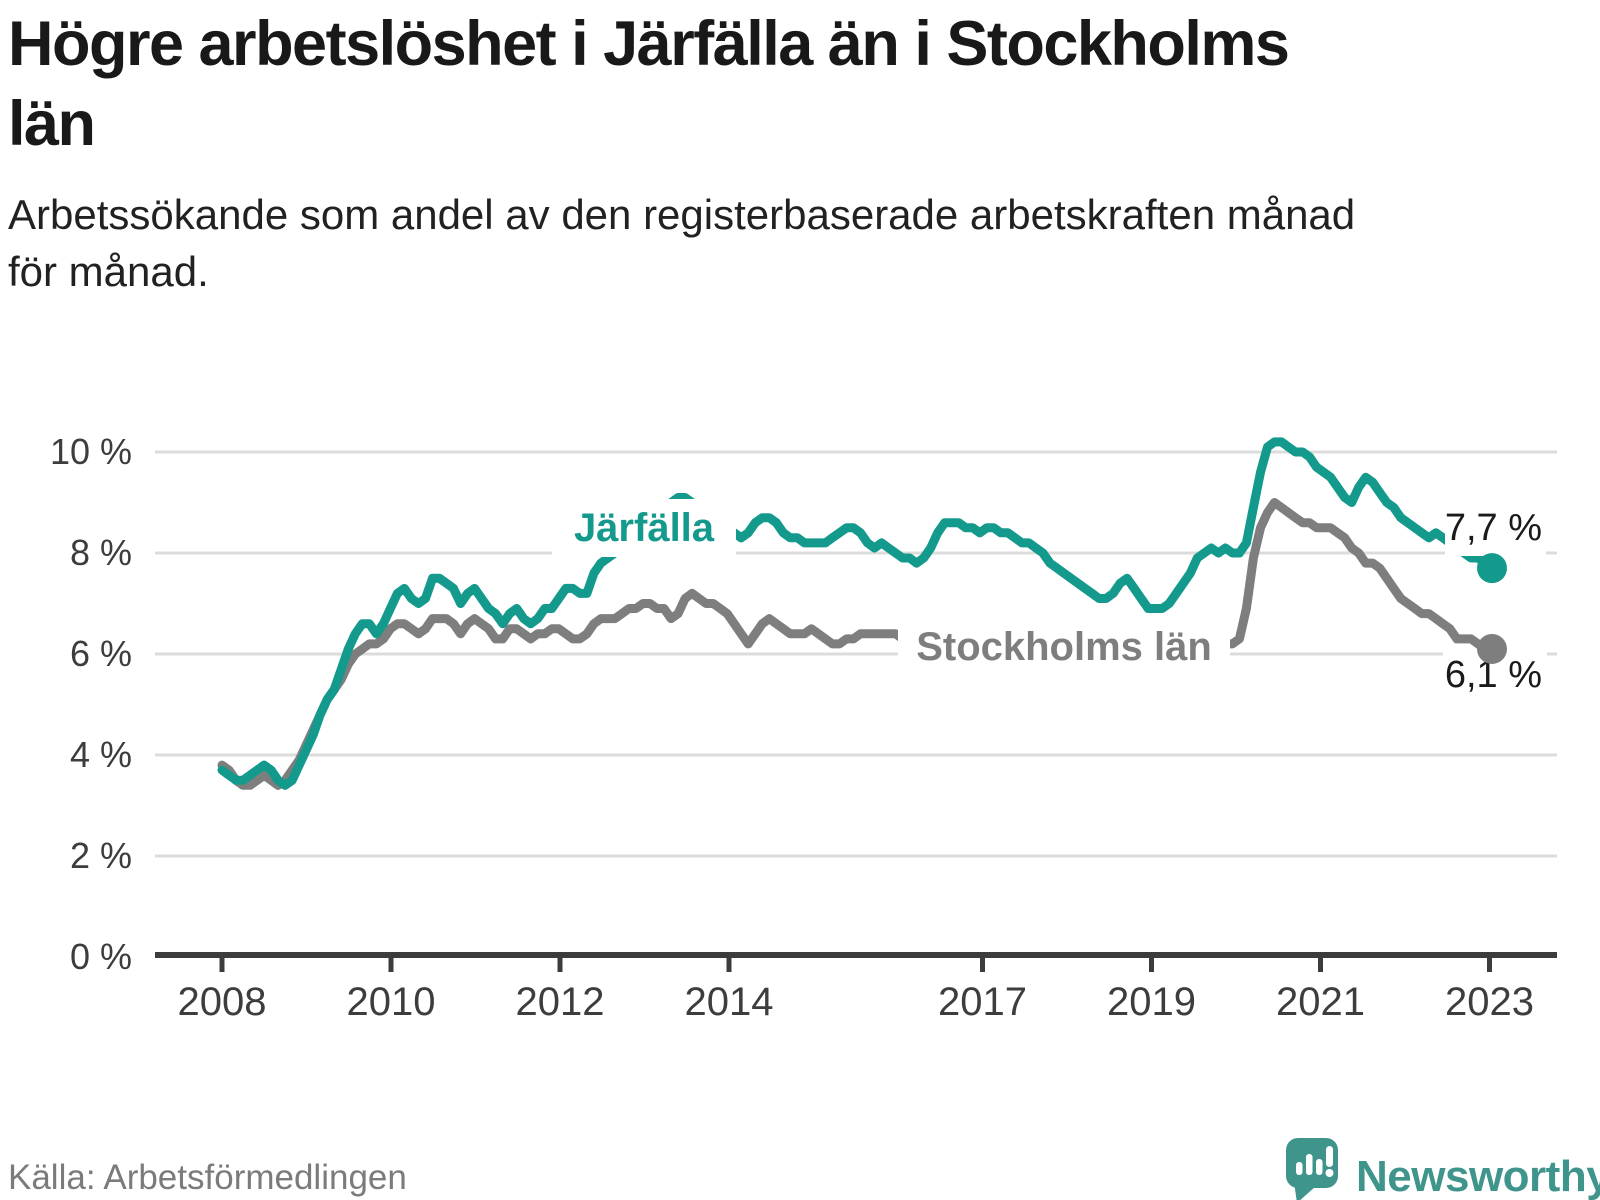 This screenshot has height=1200, width=1600. Describe the element at coordinates (101, 855) in the screenshot. I see `y-tick-label-2: 2 %` at that location.